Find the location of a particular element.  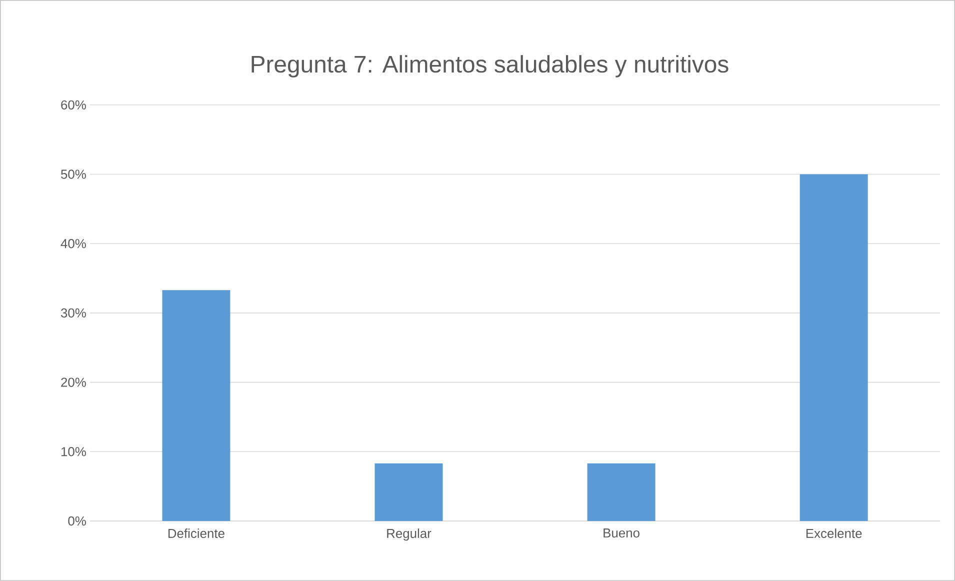

y-tick-label: 30% is located at coordinates (73, 313).